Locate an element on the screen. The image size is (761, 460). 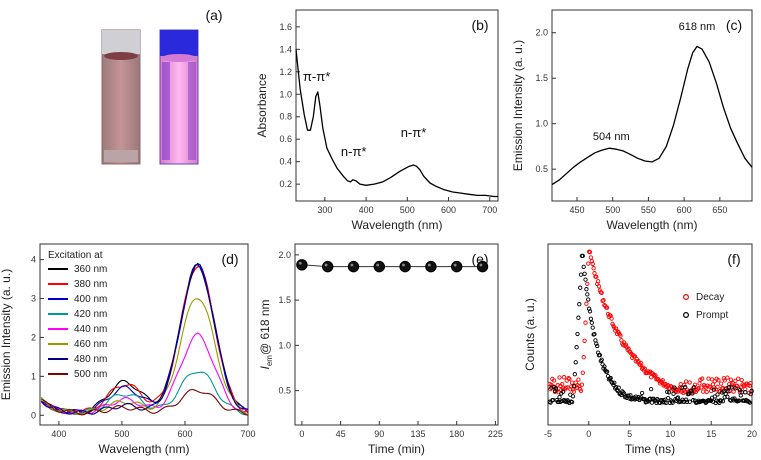
cuvette-uv-meniscus is located at coordinates (179, 58).